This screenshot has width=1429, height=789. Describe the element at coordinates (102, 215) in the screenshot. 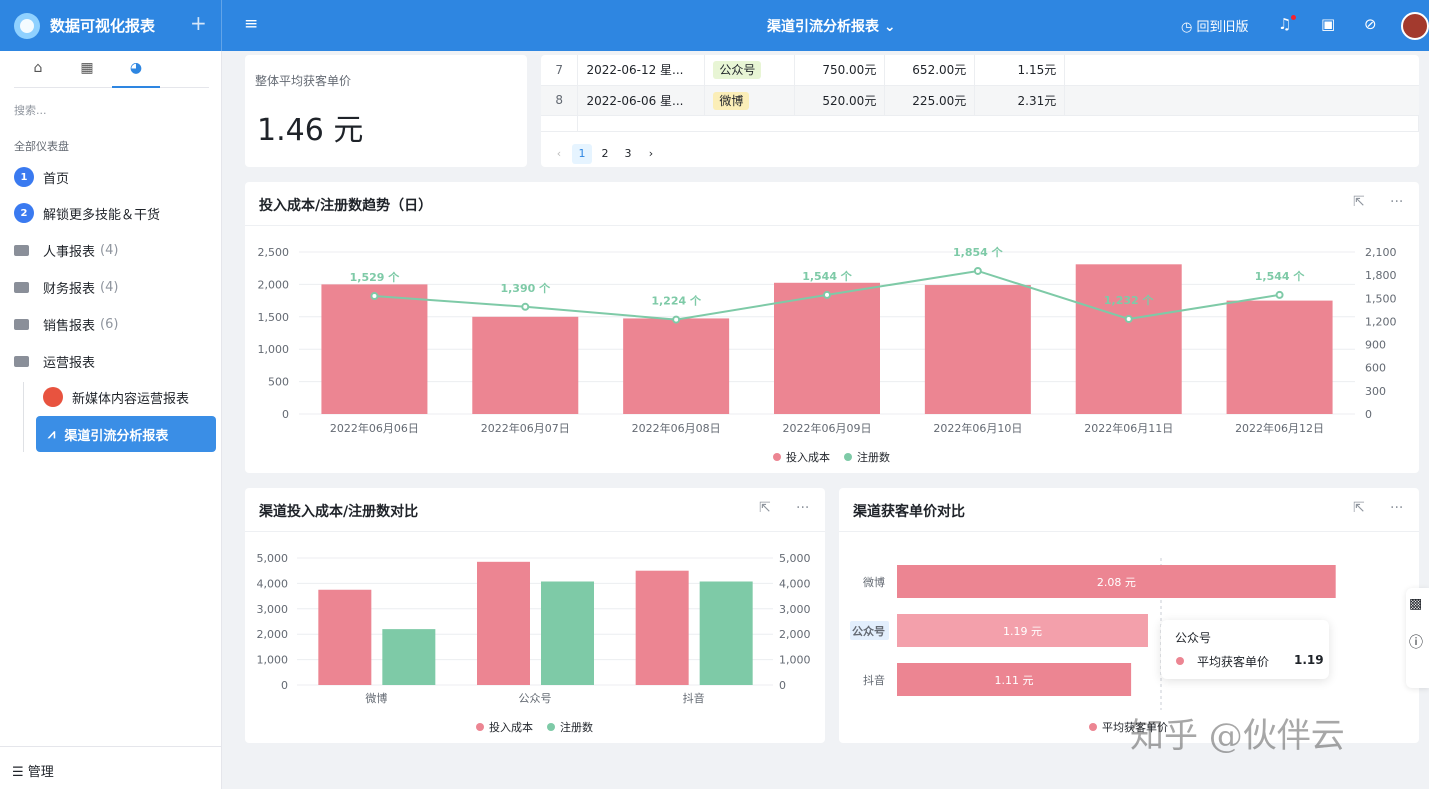

I see `sidebar-item-label: 解锁更多技能＆干货` at that location.